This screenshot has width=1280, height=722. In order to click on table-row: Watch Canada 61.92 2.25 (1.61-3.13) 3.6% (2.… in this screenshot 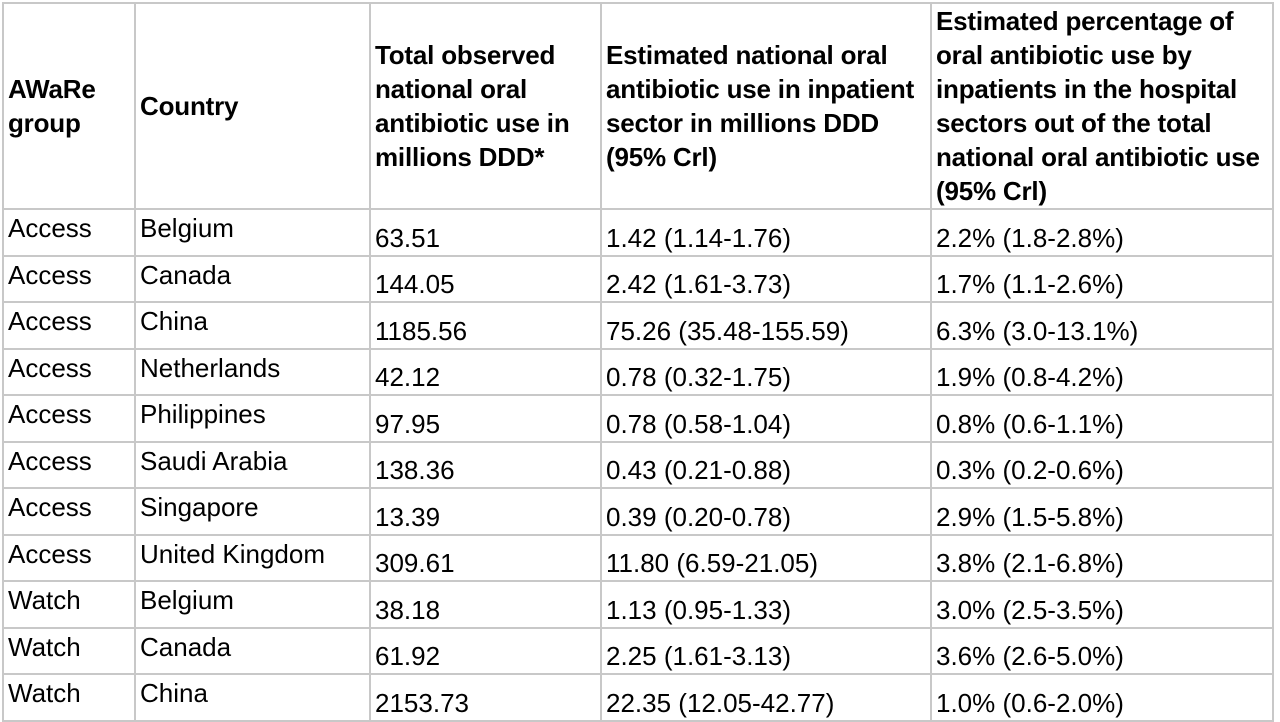, I will do `click(638, 650)`.